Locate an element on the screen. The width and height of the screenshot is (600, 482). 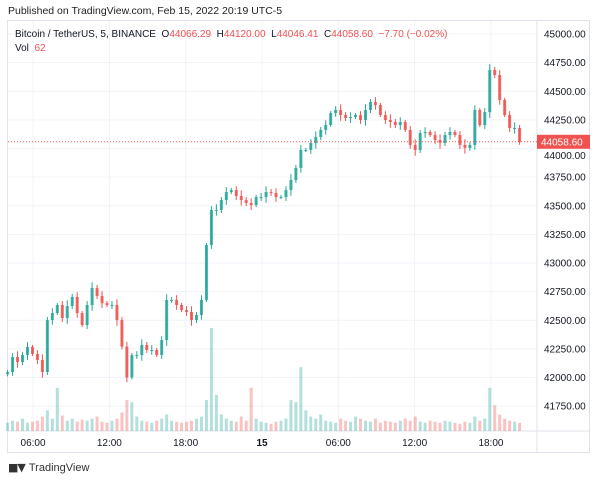
y-tick-label: 42750.00 is located at coordinates (565, 292).